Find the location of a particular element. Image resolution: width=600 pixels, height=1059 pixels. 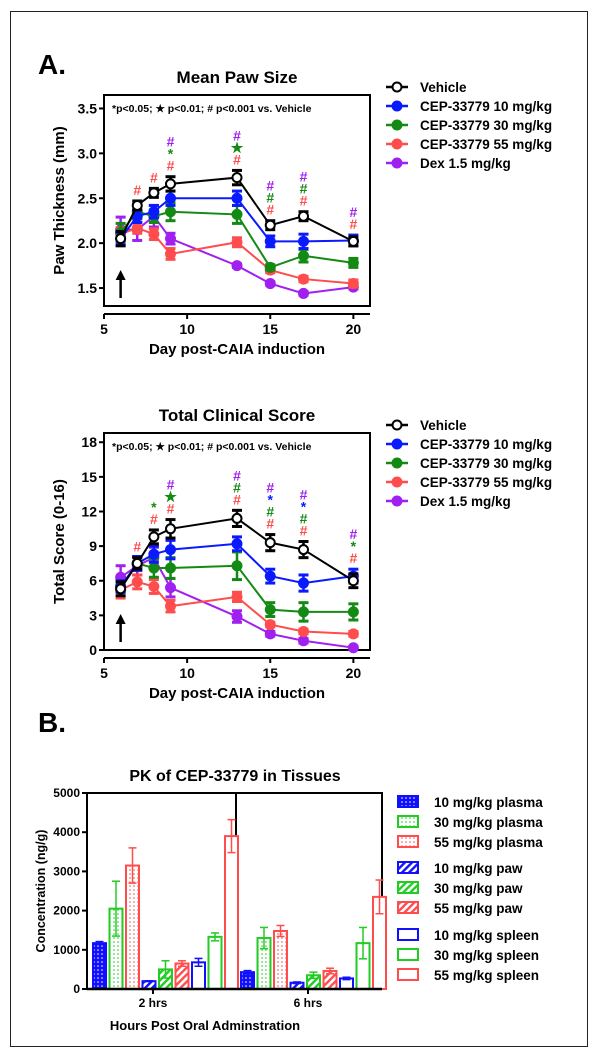

y-tick-label: 6 is located at coordinates (93, 581).